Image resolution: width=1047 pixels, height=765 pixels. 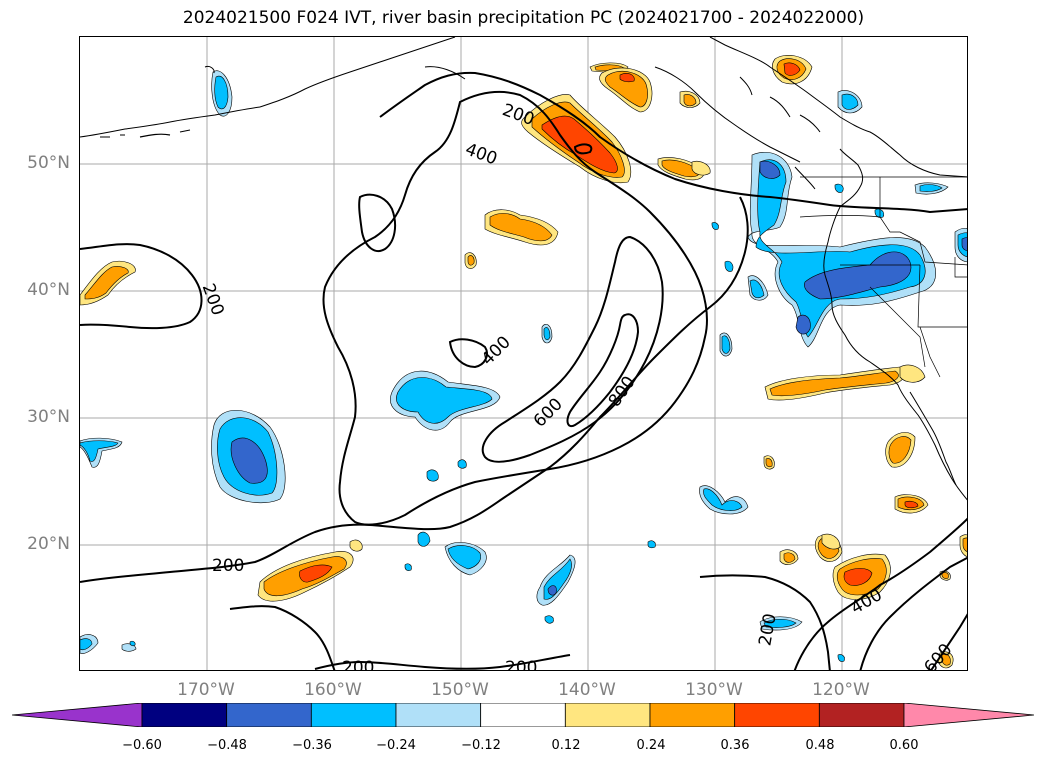 I want to click on lon-label-120w: 120°W, so click(x=841, y=690).